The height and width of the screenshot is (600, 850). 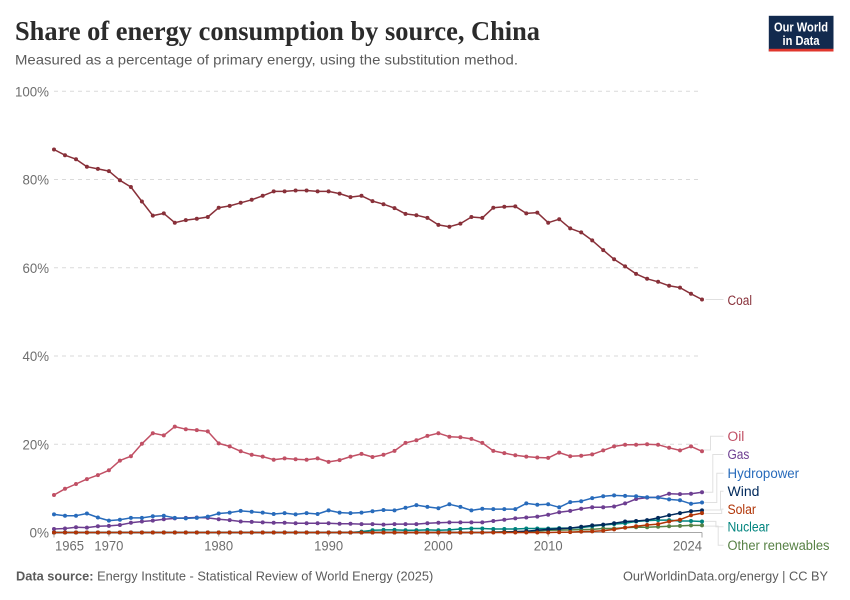 I want to click on svg-text: in Data, so click(x=802, y=41).